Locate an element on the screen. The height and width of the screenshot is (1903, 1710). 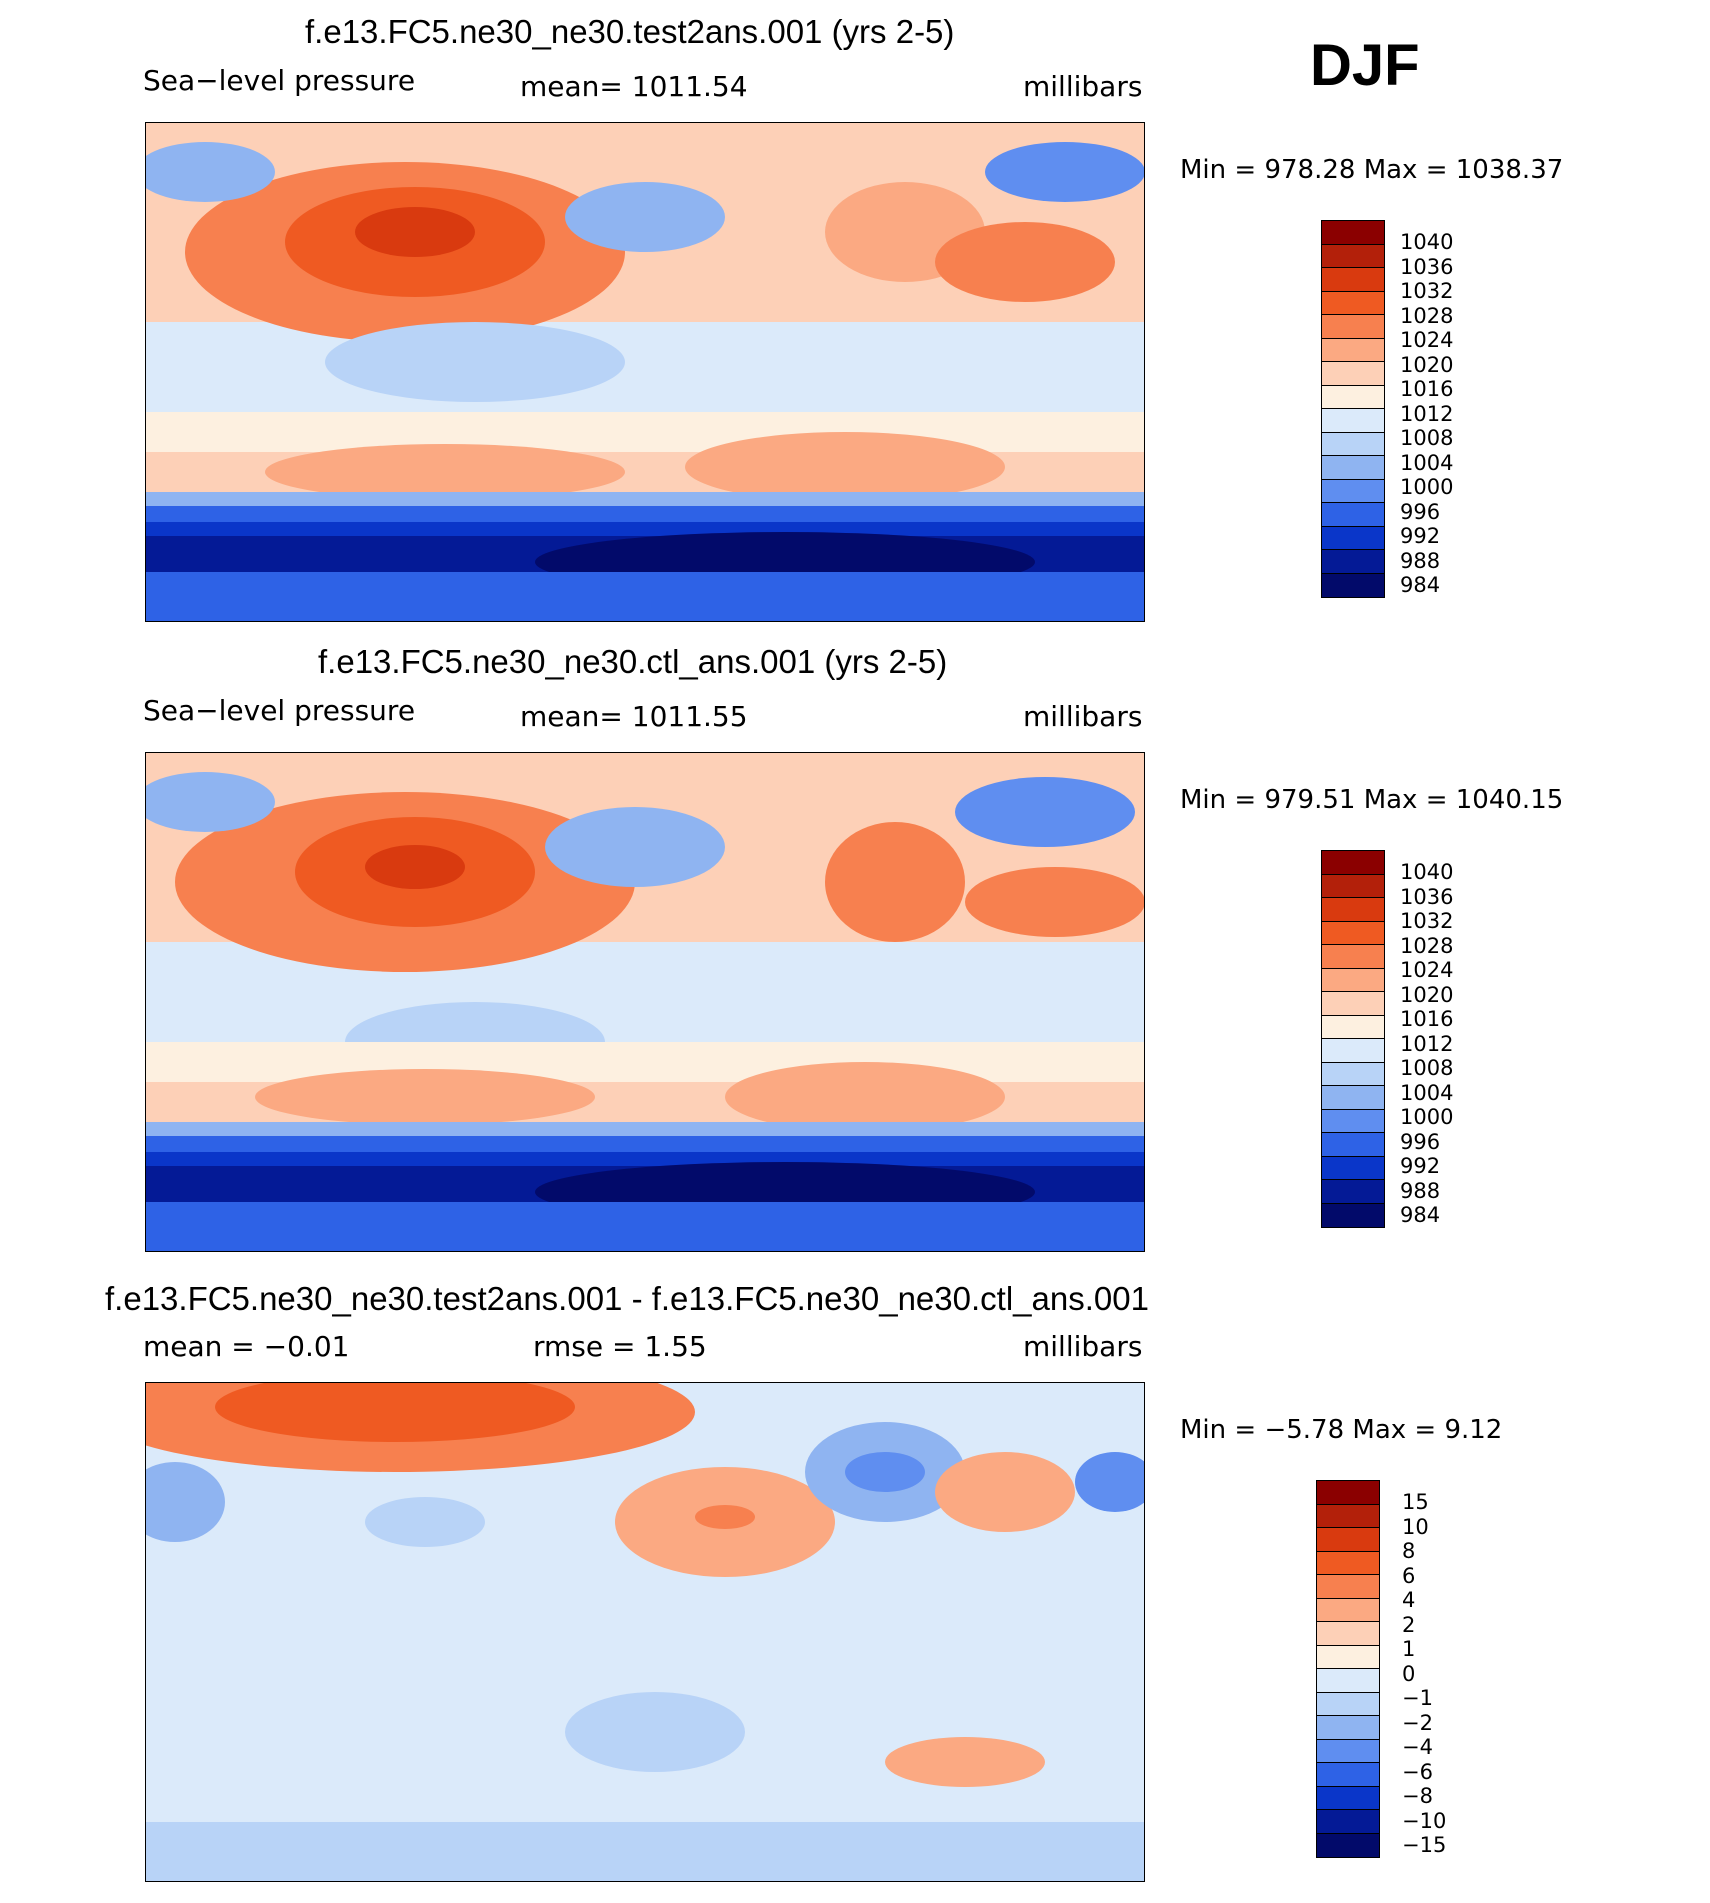
panel-2-variable-label: Sea−level pressure is located at coordinates (279, 710).